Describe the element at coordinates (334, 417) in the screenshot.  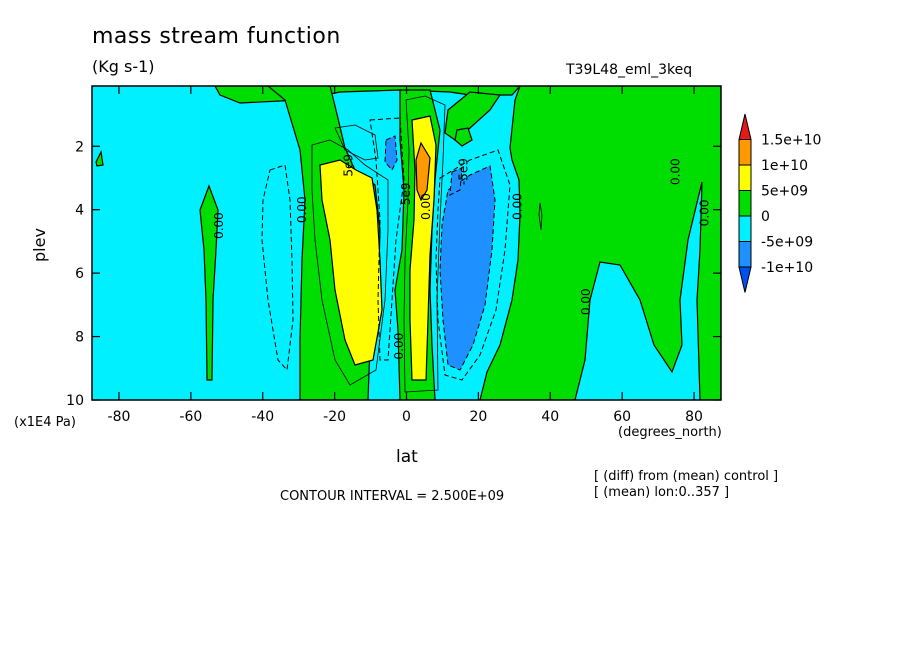
I see `x-tick-label: -20` at that location.